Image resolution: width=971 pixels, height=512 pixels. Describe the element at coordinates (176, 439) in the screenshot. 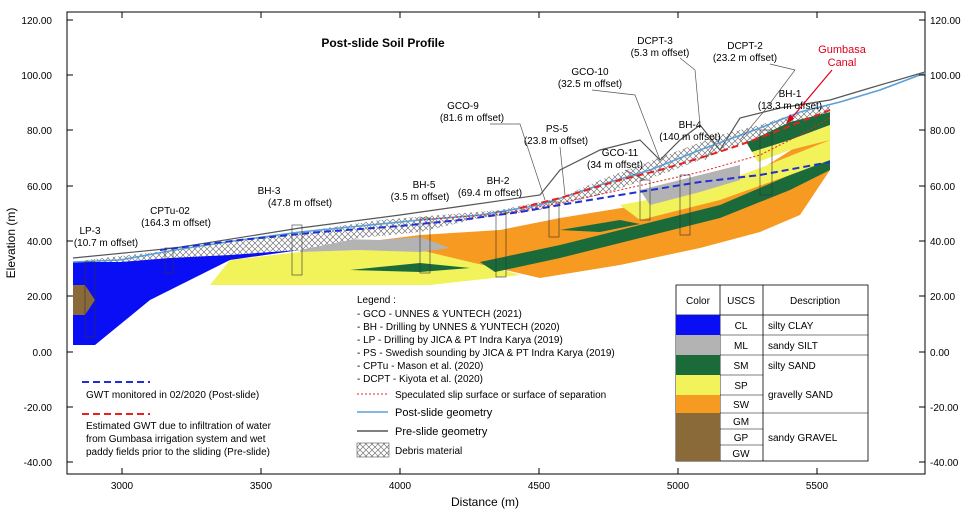

I see `gwt-pre-text-2: from Gumbasa irrigation system and wet` at that location.